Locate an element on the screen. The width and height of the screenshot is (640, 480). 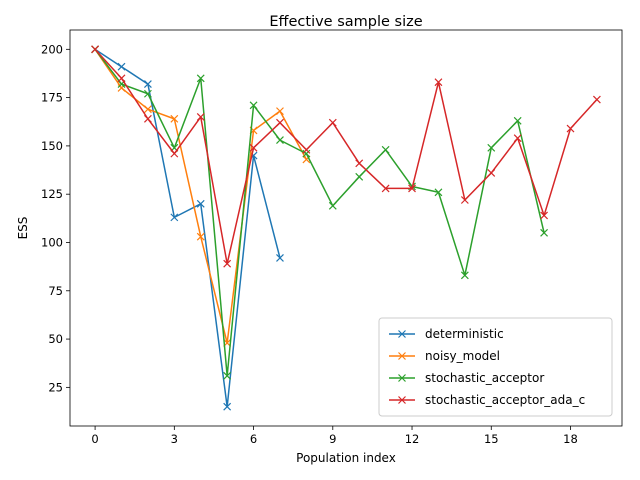
x-axis-label: Population index is located at coordinates (346, 458).